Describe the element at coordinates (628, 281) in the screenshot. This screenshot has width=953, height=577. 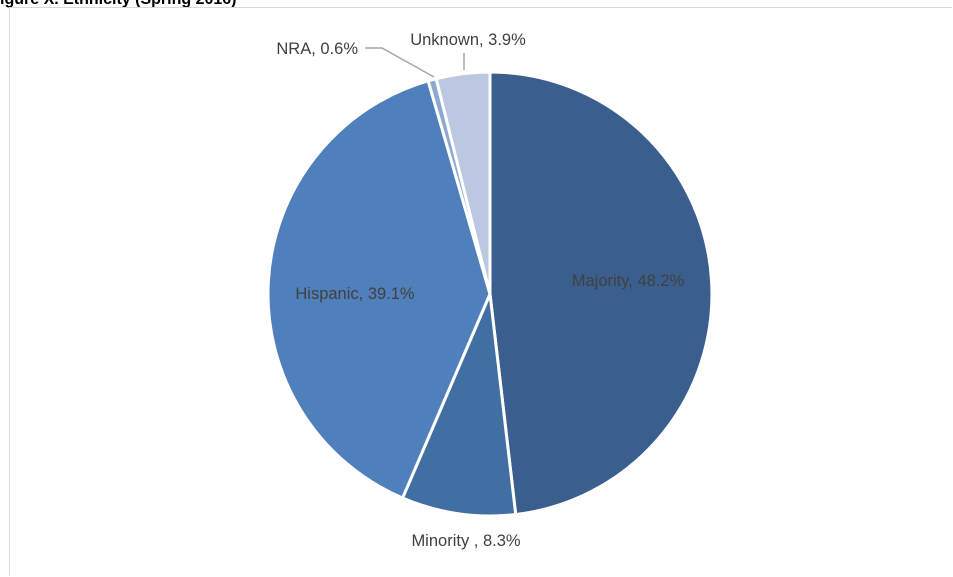
I see `slice-label-1: Majority, 48.2%` at that location.